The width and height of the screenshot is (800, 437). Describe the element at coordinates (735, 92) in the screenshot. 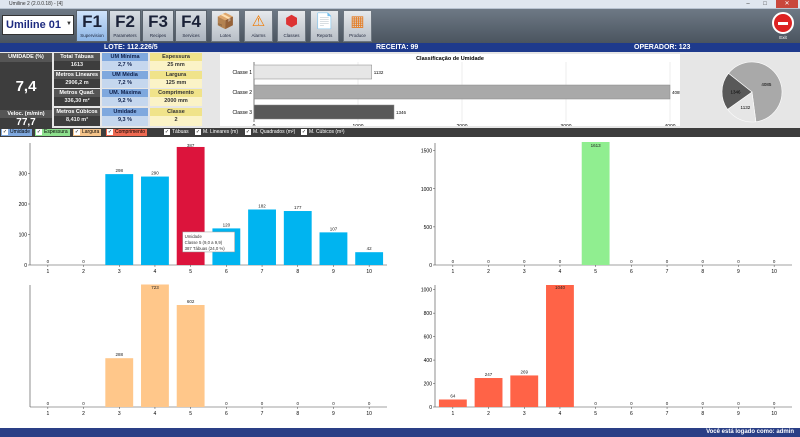

I see `pie-slice-label: 1346` at that location.